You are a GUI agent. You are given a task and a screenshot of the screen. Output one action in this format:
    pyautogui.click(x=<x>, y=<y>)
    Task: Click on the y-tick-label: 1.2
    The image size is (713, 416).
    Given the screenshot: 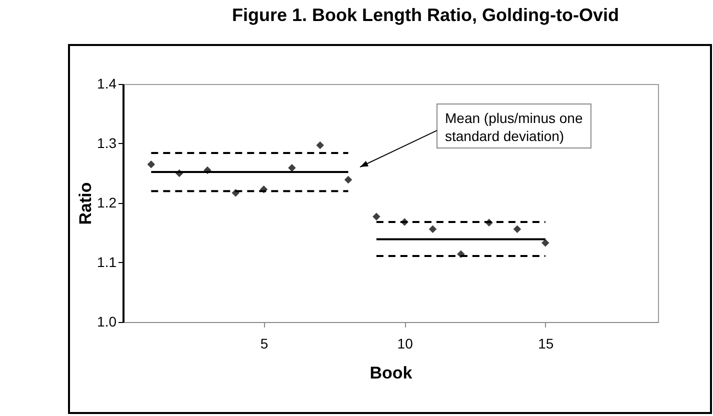 What is the action you would take?
    pyautogui.click(x=107, y=202)
    